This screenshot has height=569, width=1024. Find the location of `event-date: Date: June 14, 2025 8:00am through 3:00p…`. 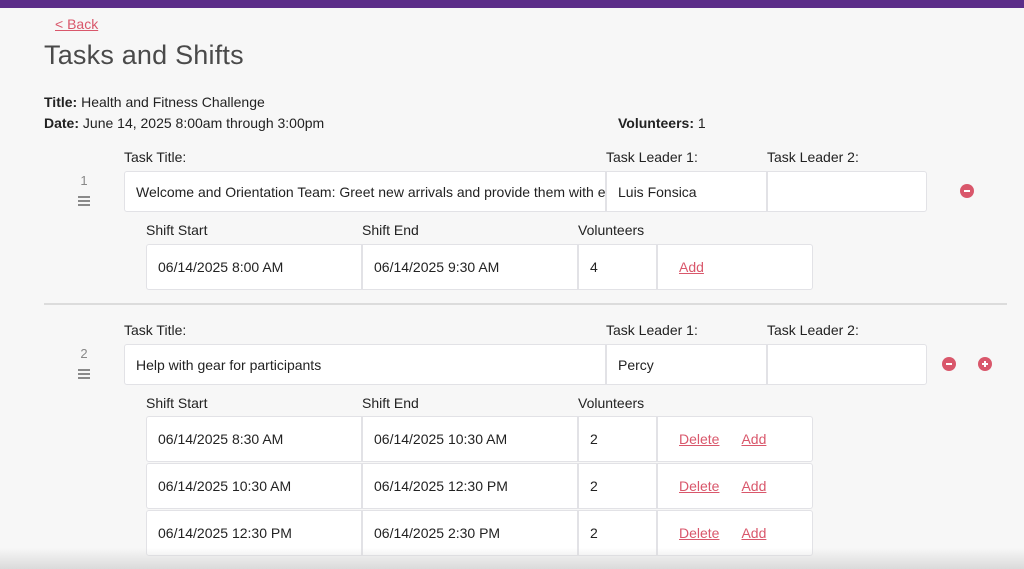

event-date: Date: June 14, 2025 8:00am through 3:00p… is located at coordinates (184, 123).